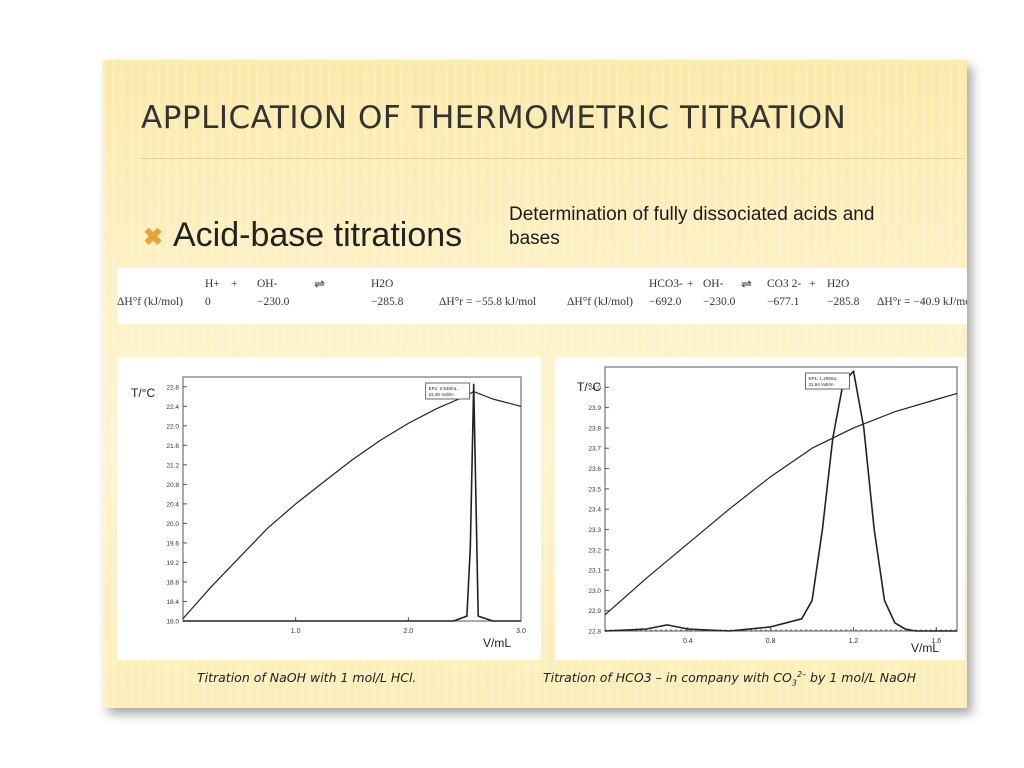 This screenshot has height=768, width=1024. Describe the element at coordinates (783, 302) in the screenshot. I see `eq2-value-co3: −677.1` at that location.